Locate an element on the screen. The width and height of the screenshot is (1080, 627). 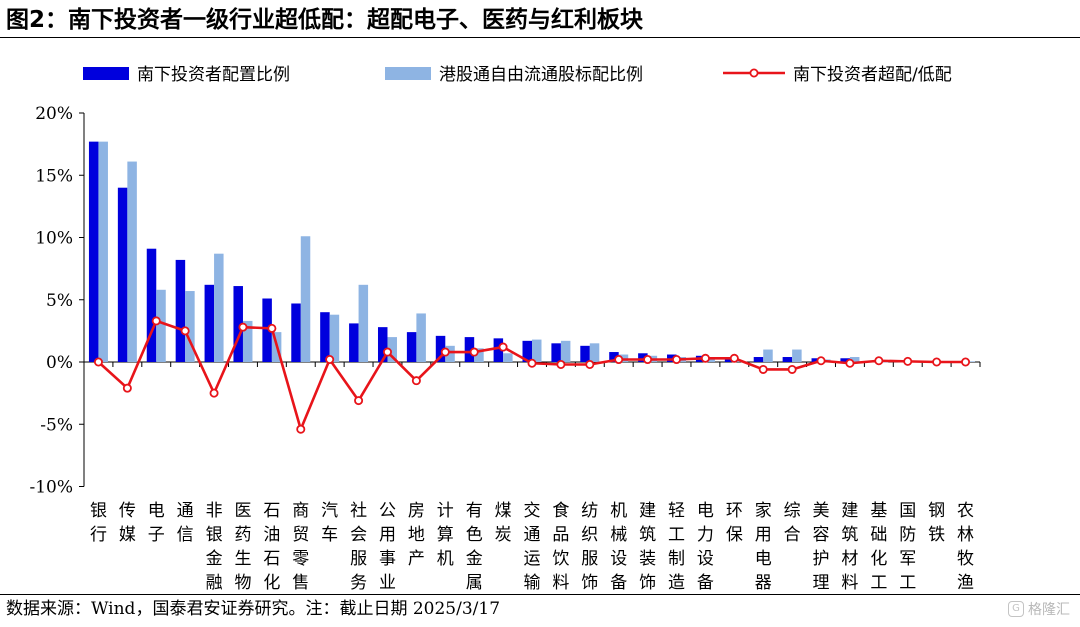
chart-legend: 南下投资者配置比例 港股通自由流通股标配比例 南下投资者超配/低配 is located at coordinates (517, 75).